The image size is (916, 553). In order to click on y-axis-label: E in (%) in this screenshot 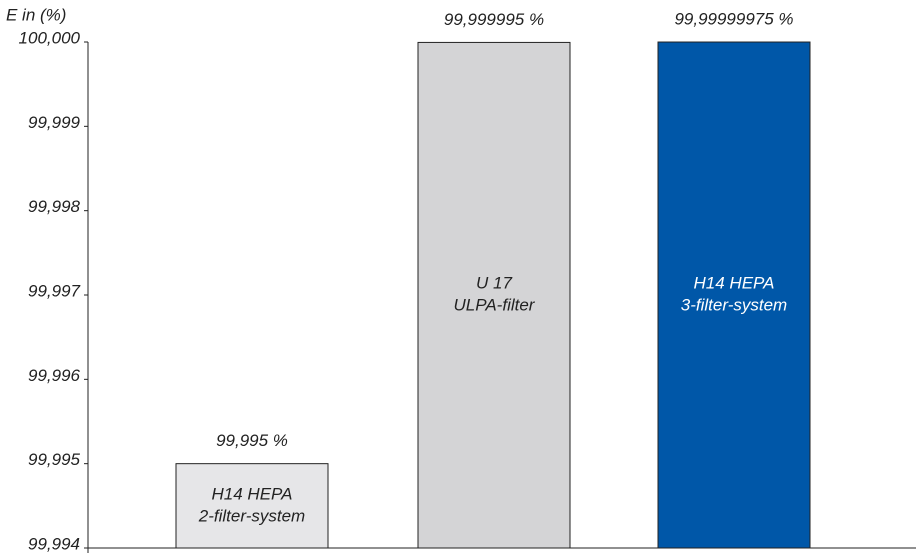, I will do `click(36, 14)`.